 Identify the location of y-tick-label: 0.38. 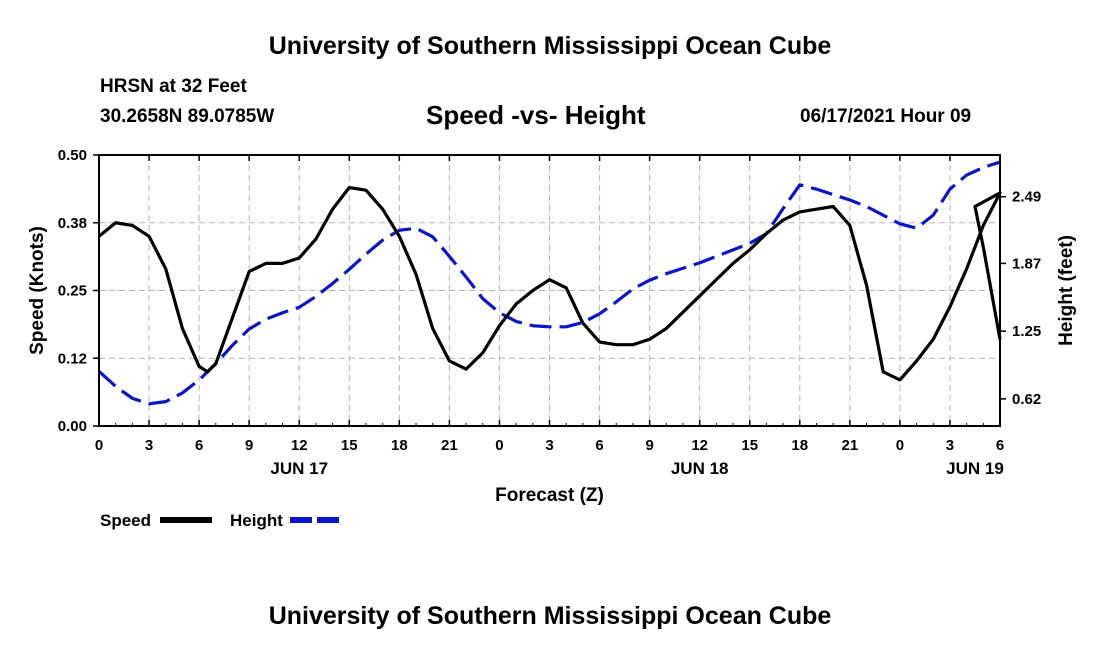
(72, 223).